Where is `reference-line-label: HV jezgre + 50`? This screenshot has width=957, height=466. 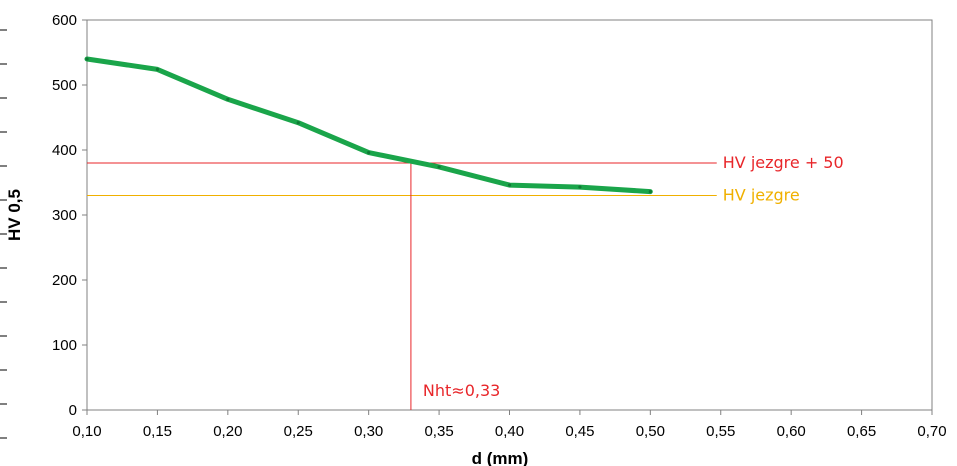
reference-line-label: HV jezgre + 50 is located at coordinates (783, 162).